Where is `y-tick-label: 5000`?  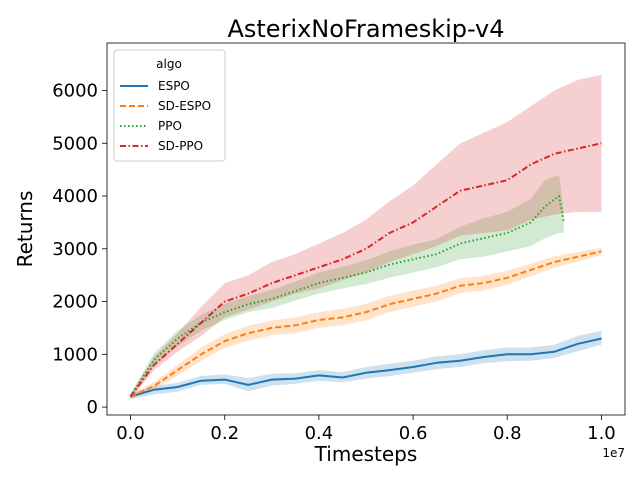
y-tick-label: 5000 is located at coordinates (75, 143).